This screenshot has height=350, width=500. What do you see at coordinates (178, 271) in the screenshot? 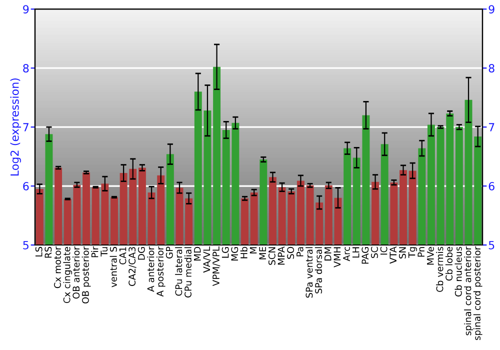
I see `x-tick-label: CPu lateral` at bounding box center [178, 271].